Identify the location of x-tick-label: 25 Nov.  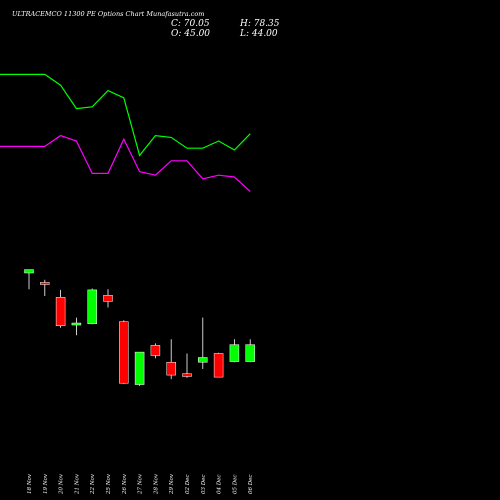
(109, 484).